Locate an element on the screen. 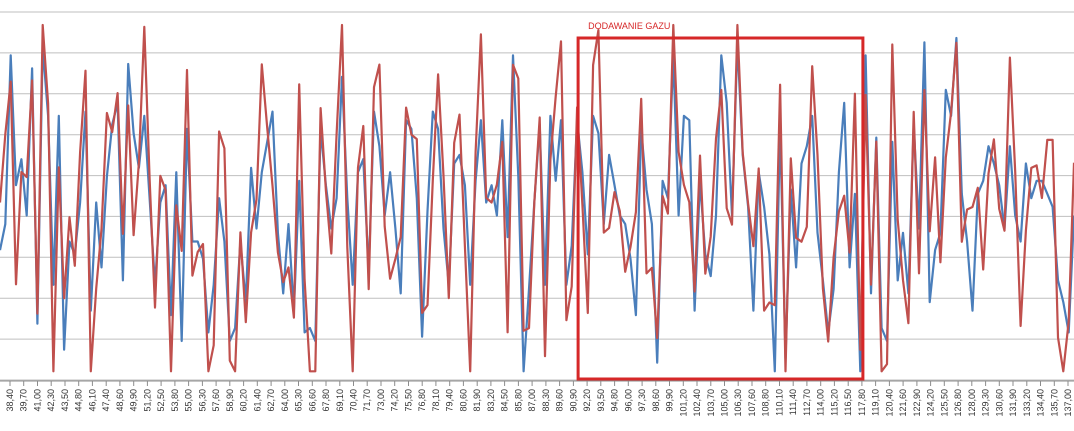 This screenshot has height=431, width=1074. x-tick-label: 93,50 is located at coordinates (601, 400).